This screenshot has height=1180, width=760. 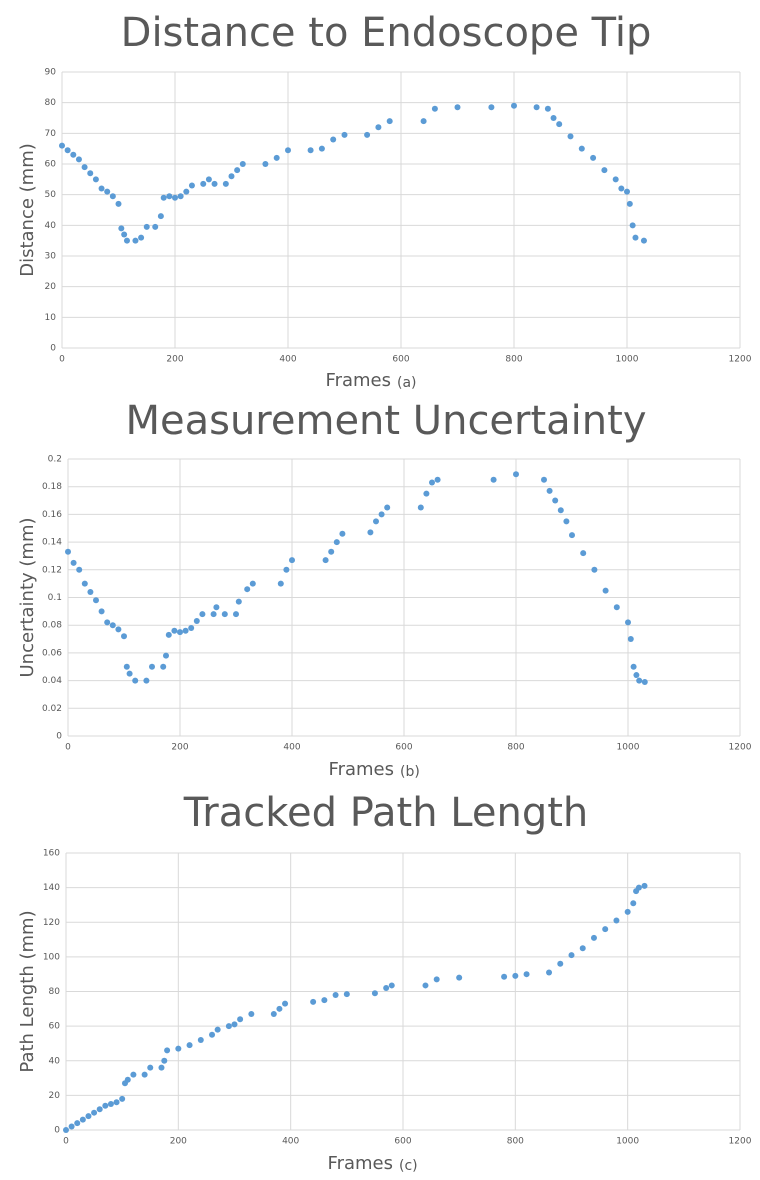 I want to click on y-tick-label: 120, so click(x=51, y=923).